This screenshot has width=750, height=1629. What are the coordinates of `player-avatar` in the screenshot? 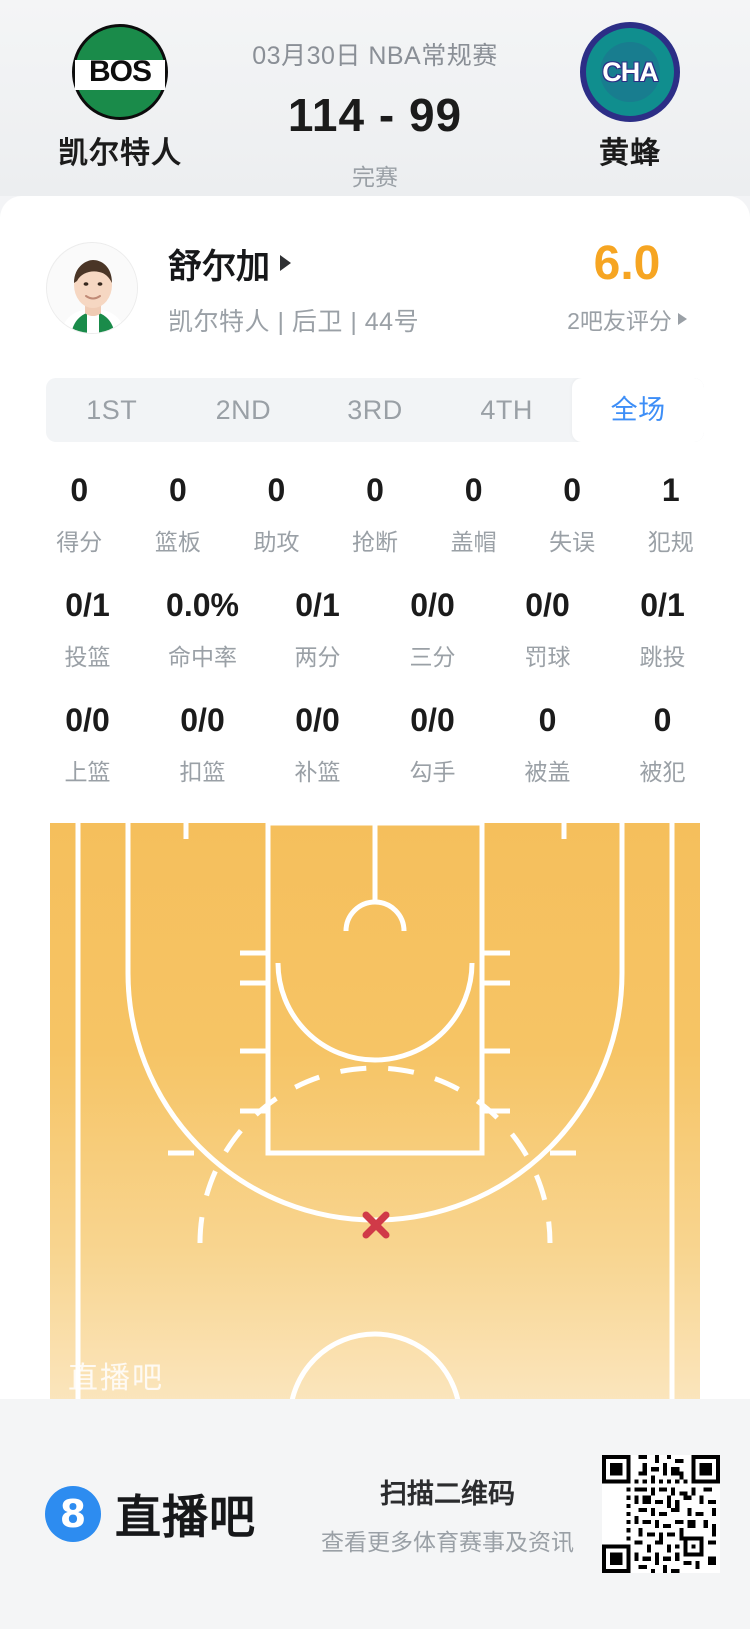 It's located at (92, 288).